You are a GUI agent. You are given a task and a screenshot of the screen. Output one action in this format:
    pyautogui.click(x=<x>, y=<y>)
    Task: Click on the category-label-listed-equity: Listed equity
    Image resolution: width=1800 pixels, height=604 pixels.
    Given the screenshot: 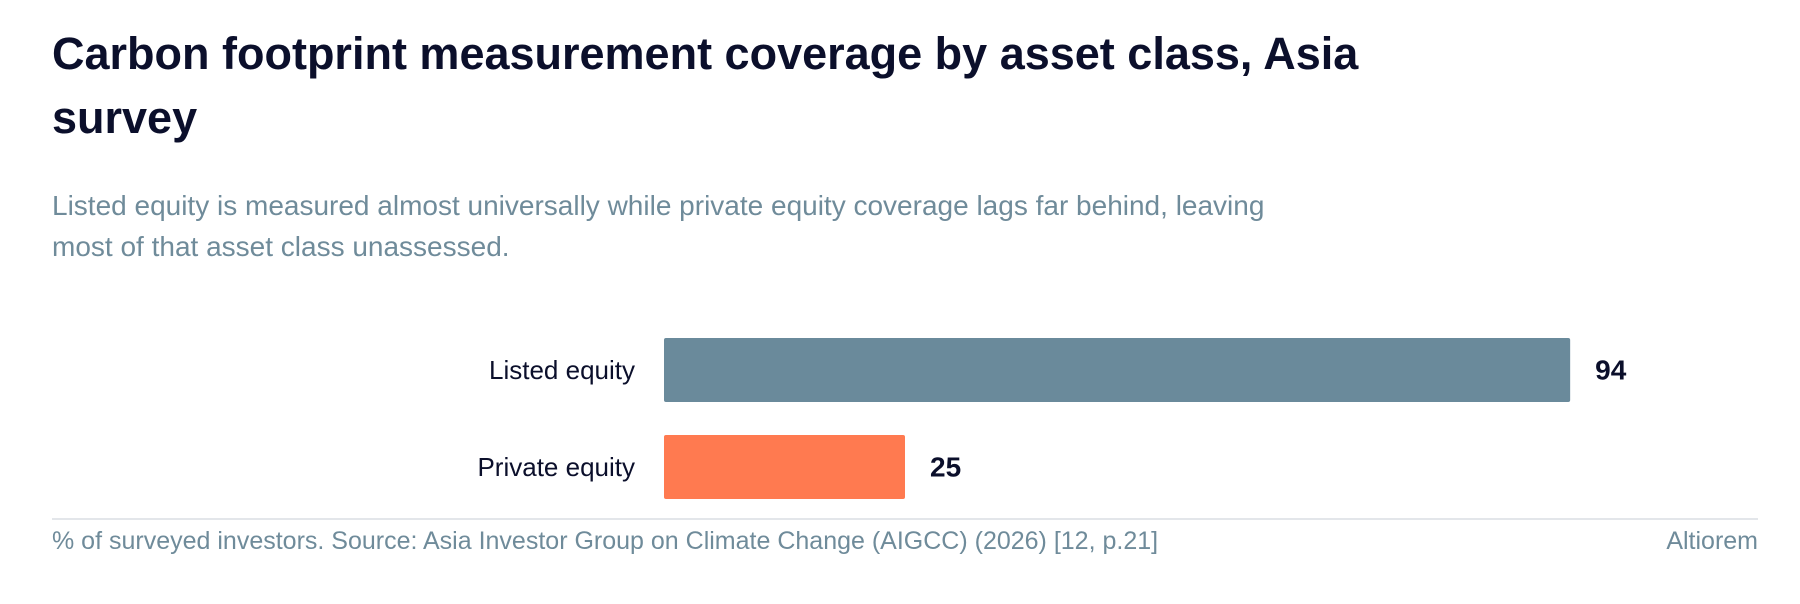 What is the action you would take?
    pyautogui.click(x=562, y=370)
    